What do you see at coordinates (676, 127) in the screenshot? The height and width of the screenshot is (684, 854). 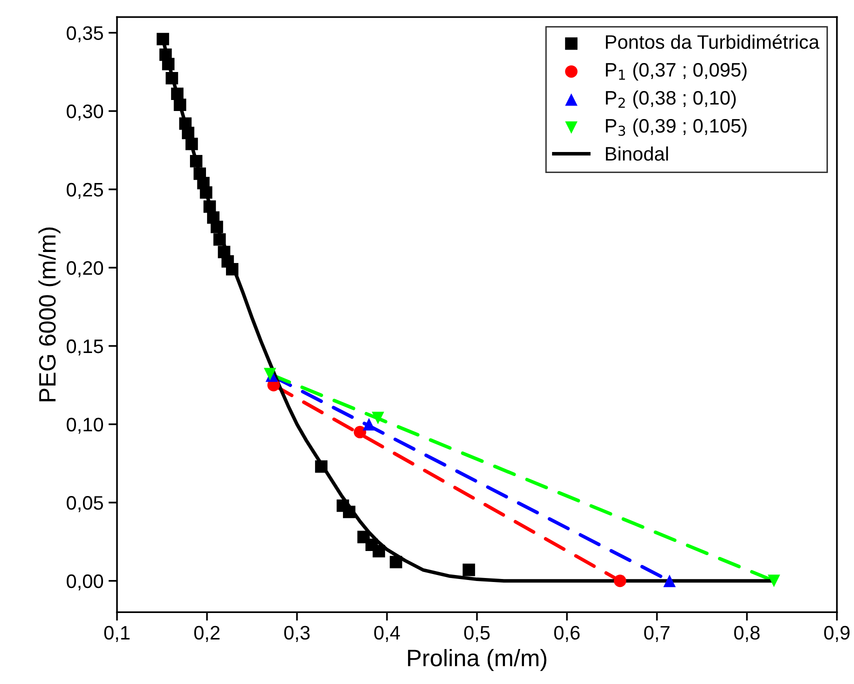 I see `legend-label: P$_{3}$ (0,39 ; 0,105)` at bounding box center [676, 127].